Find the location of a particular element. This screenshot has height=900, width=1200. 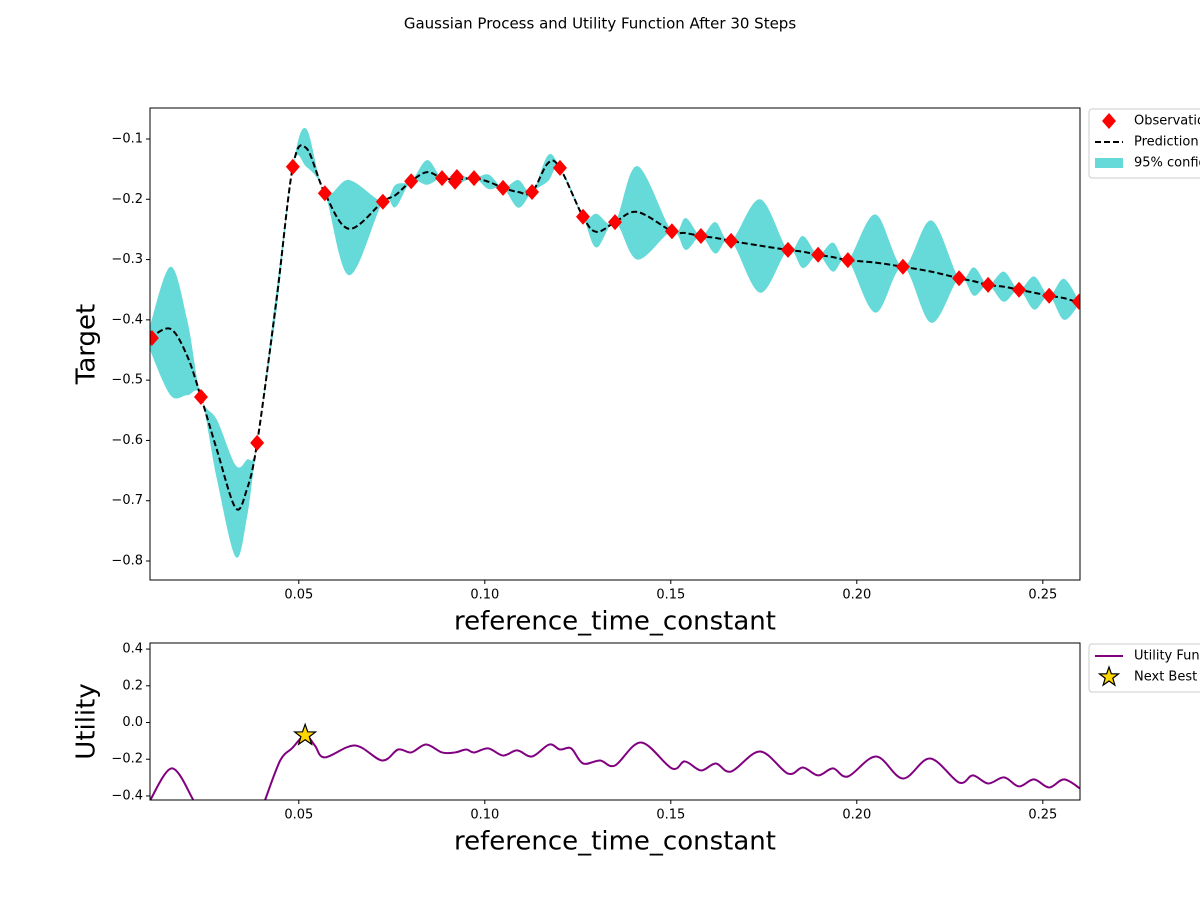

plot-area is located at coordinates (615, 767).